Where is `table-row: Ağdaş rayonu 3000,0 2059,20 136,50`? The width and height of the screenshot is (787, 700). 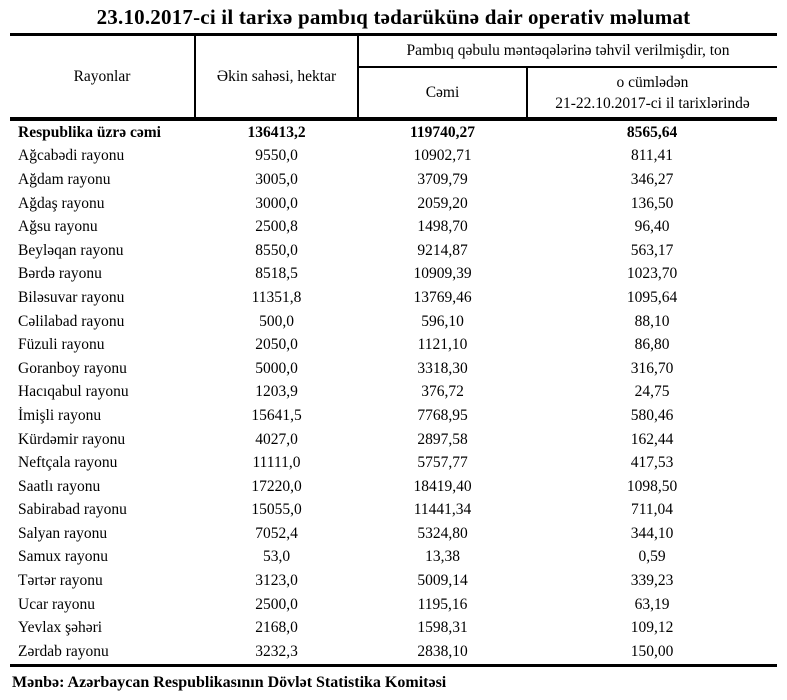
table-row: Ağdaş rayonu 3000,0 2059,20 136,50 is located at coordinates (393, 204).